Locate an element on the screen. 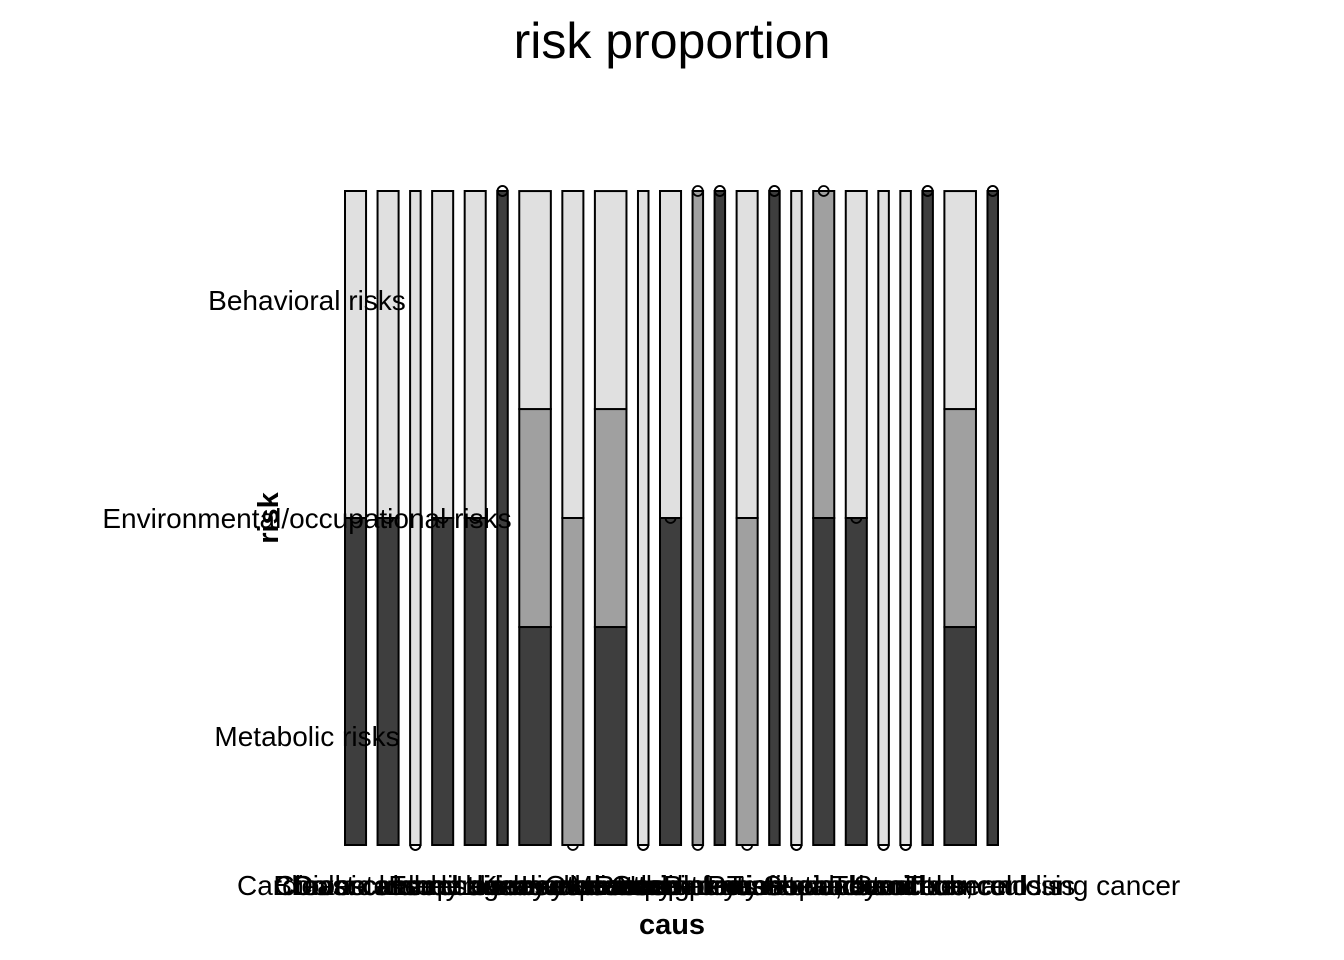 The image size is (1344, 960). x-category-label: Tracheal, bronchus, and lung cancer is located at coordinates (953, 885).